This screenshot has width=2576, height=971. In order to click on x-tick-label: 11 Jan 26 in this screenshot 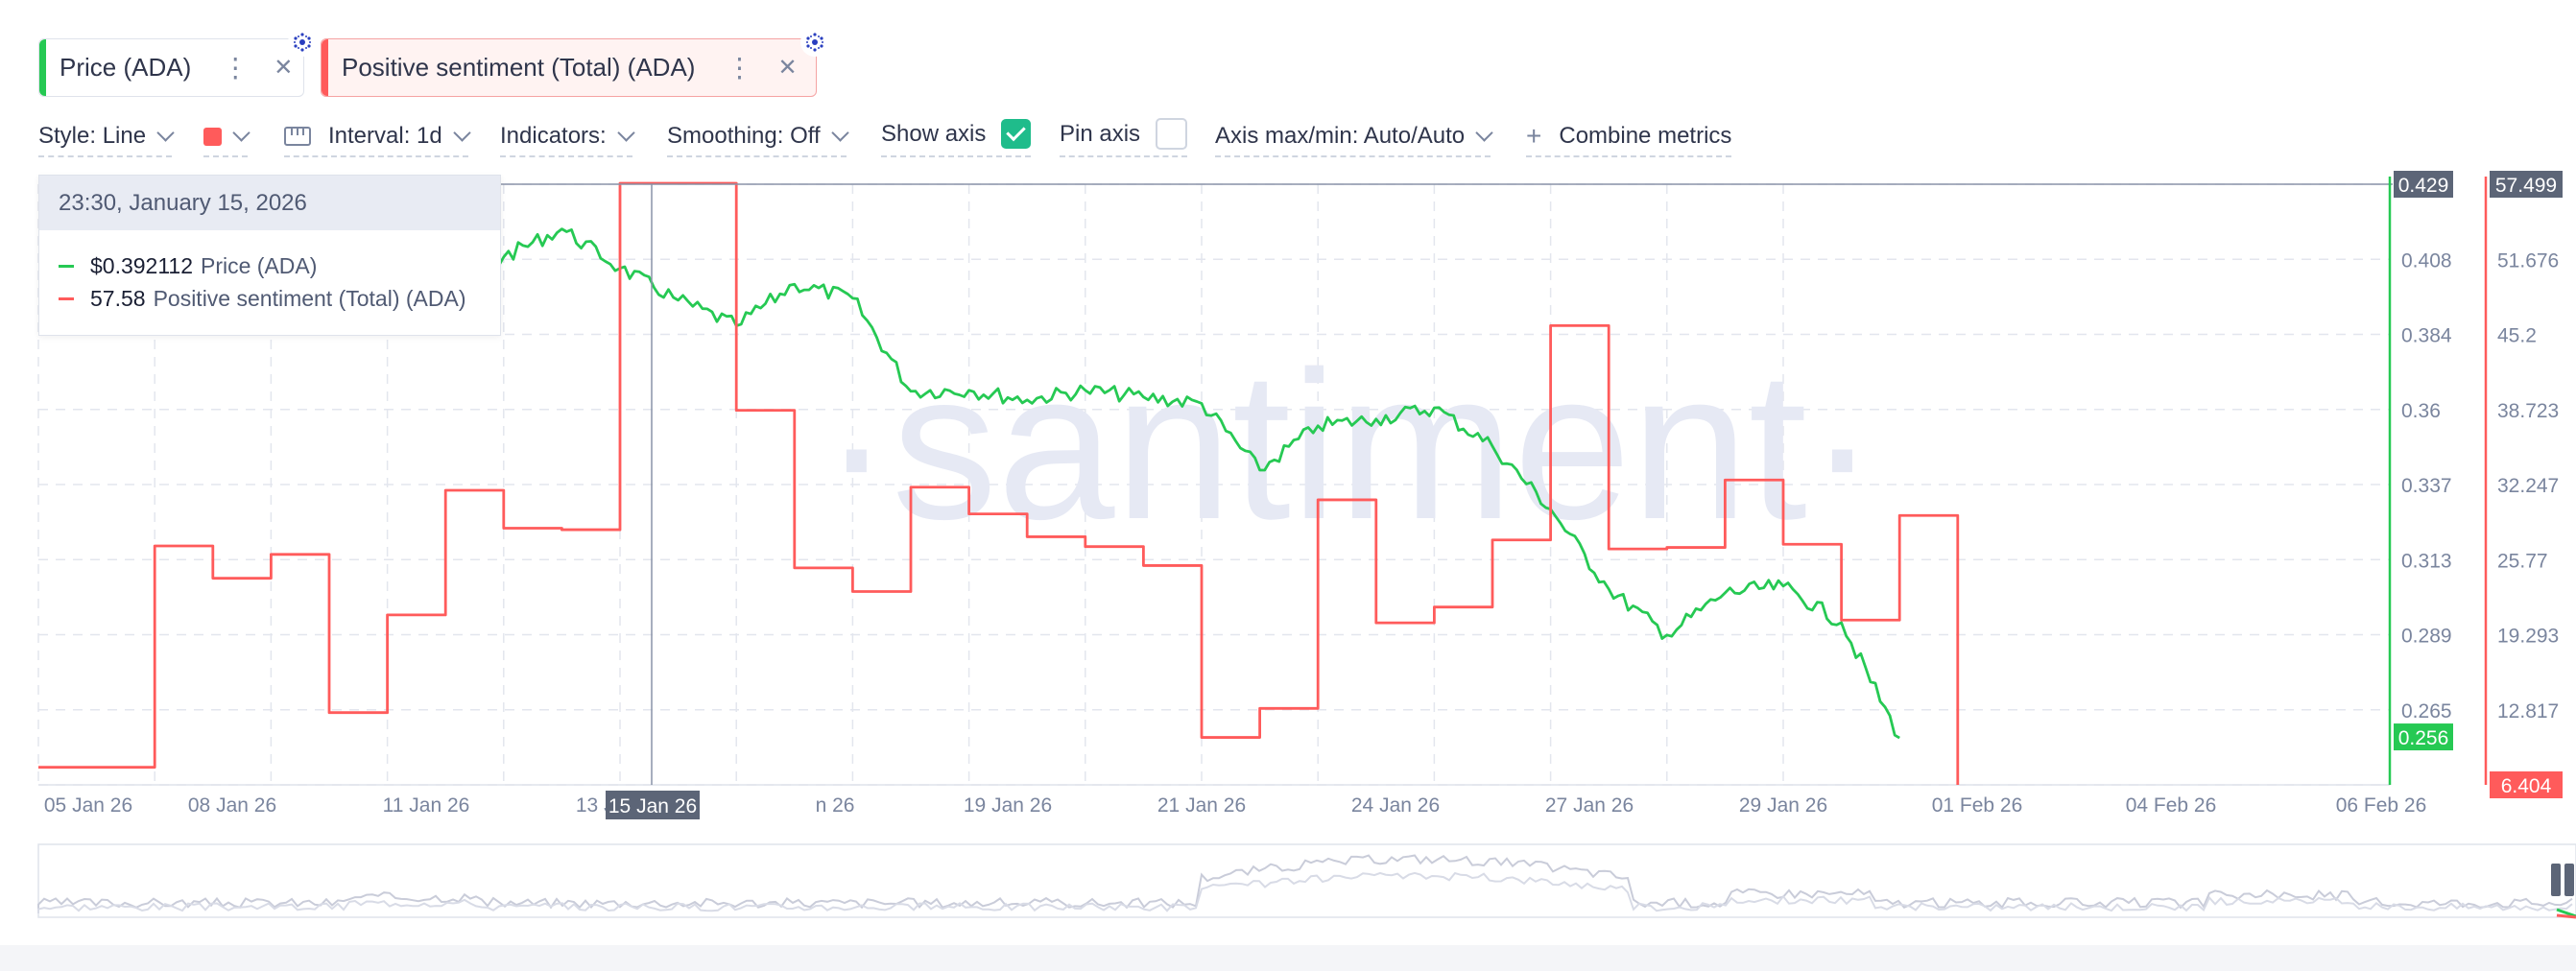, I will do `click(426, 805)`.